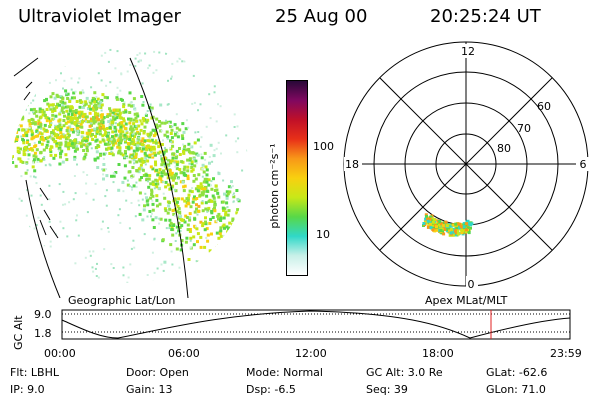 The height and width of the screenshot is (400, 600). Describe the element at coordinates (60, 353) in the screenshot. I see `timeline-xtick-0000: 00:00` at that location.